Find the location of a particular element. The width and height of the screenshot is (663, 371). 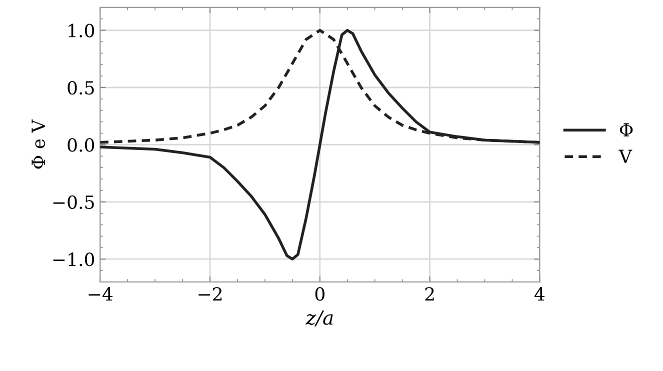

legend-label: V is located at coordinates (625, 156).